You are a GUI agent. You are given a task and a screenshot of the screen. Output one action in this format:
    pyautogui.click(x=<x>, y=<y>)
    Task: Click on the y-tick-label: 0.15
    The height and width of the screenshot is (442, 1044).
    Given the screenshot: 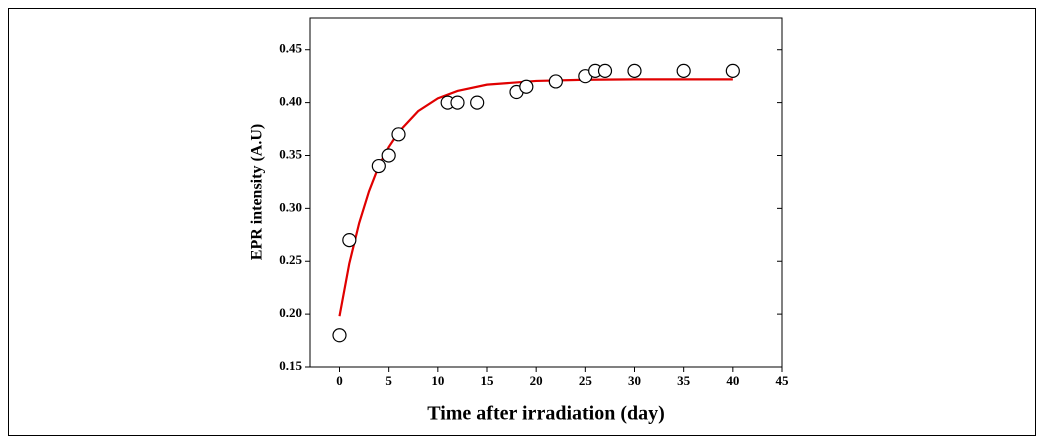 What is the action you would take?
    pyautogui.click(x=290, y=365)
    